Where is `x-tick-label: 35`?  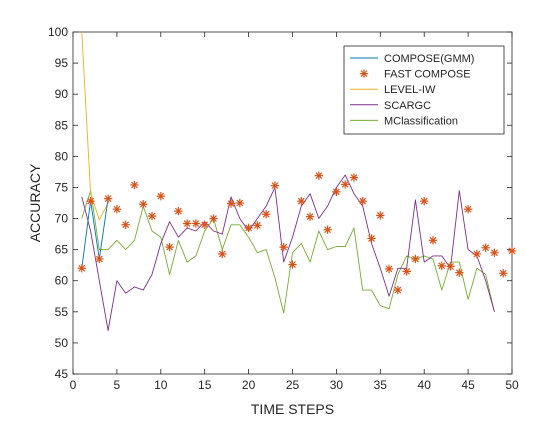 x-tick-label: 35 is located at coordinates (381, 385).